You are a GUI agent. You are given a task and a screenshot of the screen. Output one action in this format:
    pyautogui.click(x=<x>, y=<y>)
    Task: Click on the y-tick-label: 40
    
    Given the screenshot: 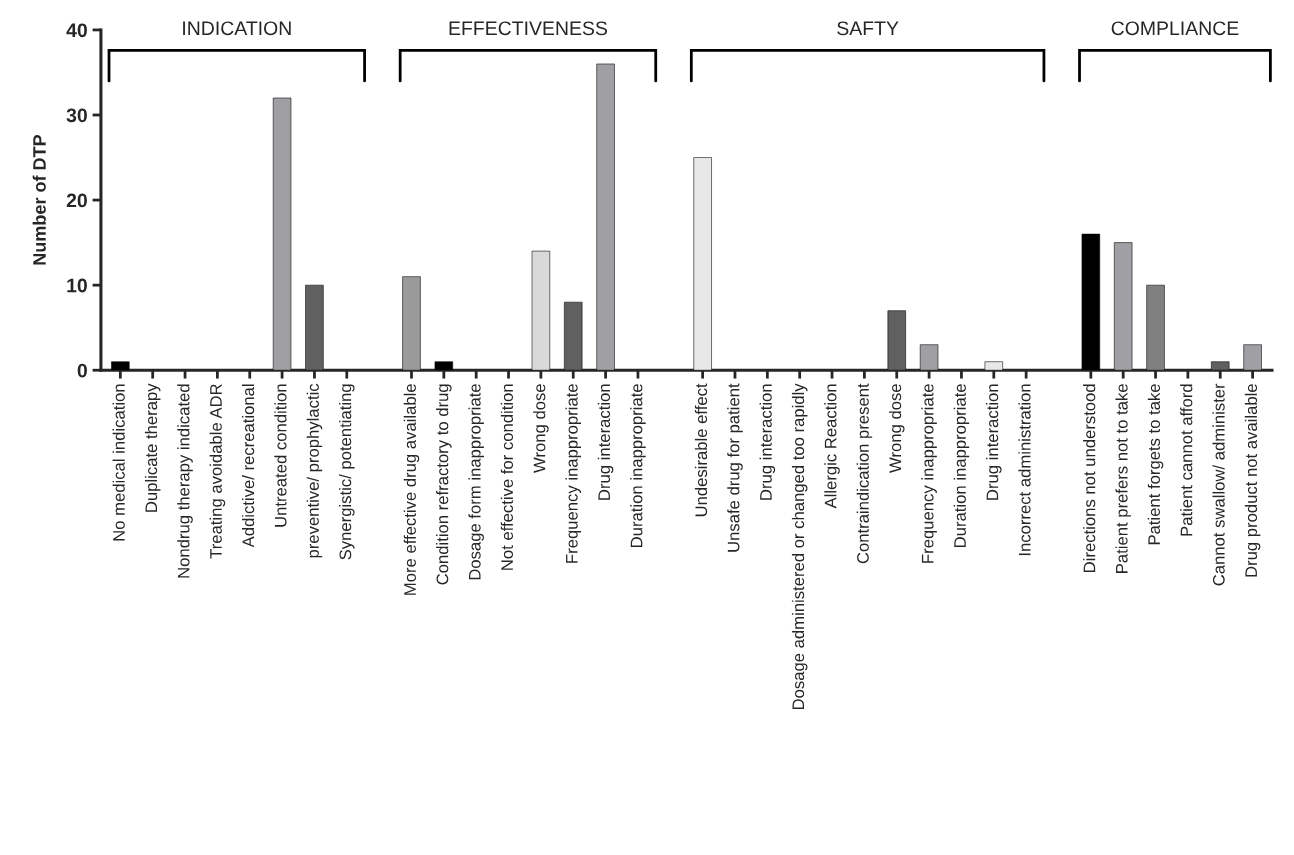 What is the action you would take?
    pyautogui.click(x=76, y=30)
    